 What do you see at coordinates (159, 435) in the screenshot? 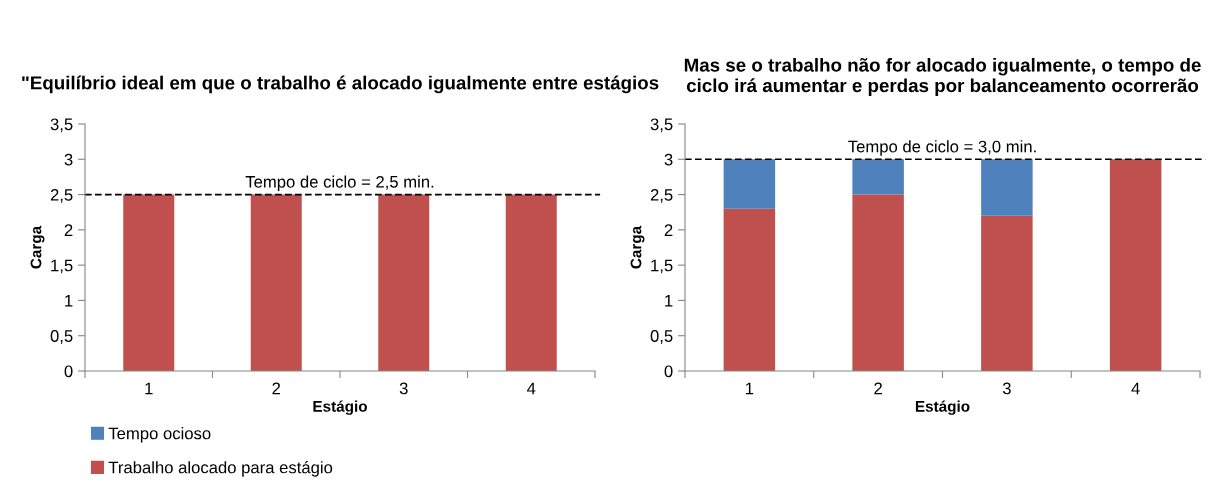
I see `legend-label: Tempo ocioso` at bounding box center [159, 435].